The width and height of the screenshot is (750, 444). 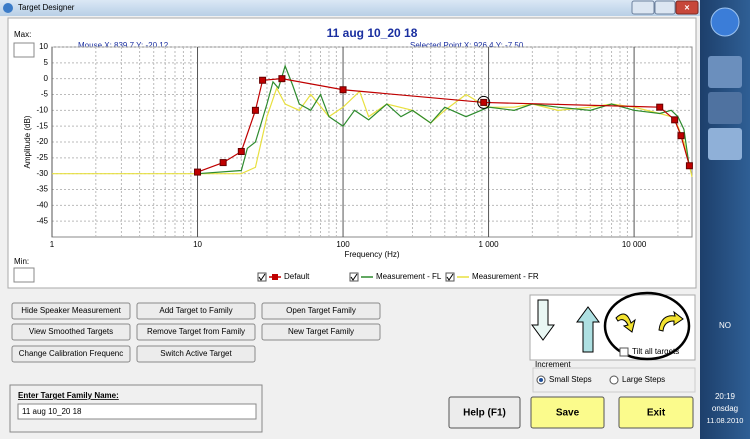 What do you see at coordinates (24, 275) in the screenshot?
I see `min-box` at bounding box center [24, 275].